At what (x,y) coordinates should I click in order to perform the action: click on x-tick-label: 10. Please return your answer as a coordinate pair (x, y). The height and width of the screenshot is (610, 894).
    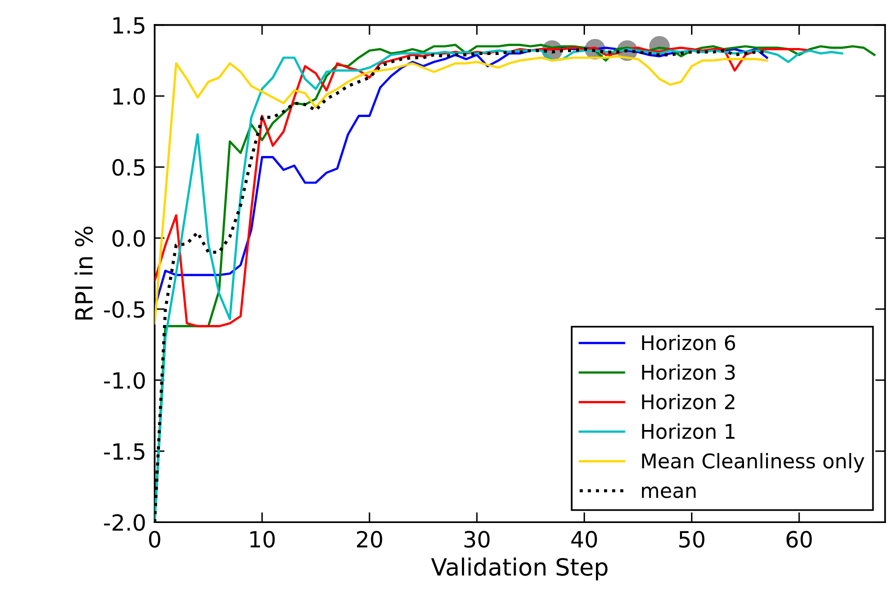
    Looking at the image, I should click on (262, 539).